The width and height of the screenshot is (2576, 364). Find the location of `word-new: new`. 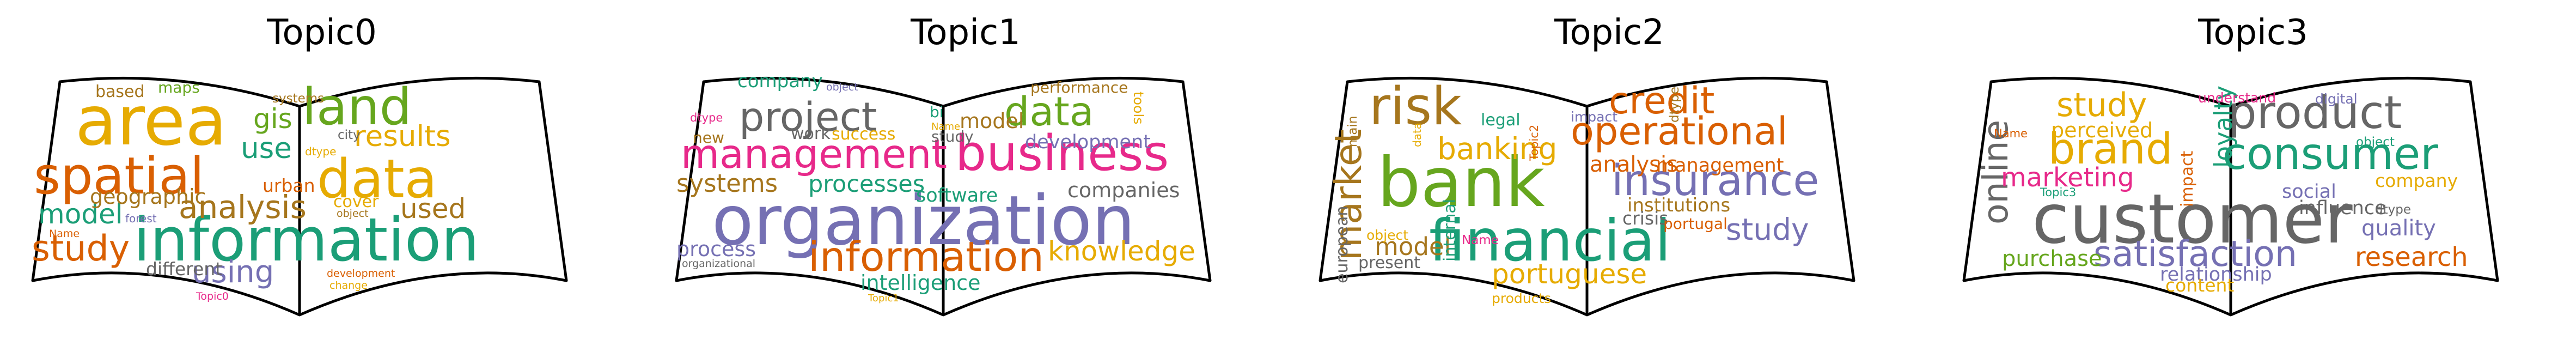

word-new: new is located at coordinates (708, 138).